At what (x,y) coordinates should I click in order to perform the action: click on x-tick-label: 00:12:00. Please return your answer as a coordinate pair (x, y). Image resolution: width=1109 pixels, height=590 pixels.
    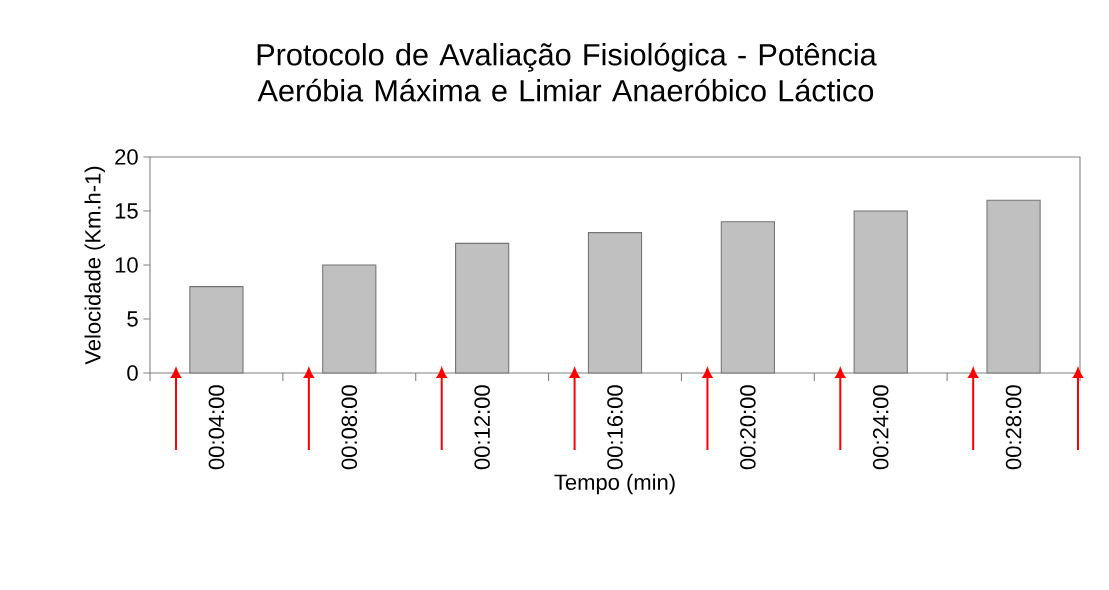
    Looking at the image, I should click on (482, 427).